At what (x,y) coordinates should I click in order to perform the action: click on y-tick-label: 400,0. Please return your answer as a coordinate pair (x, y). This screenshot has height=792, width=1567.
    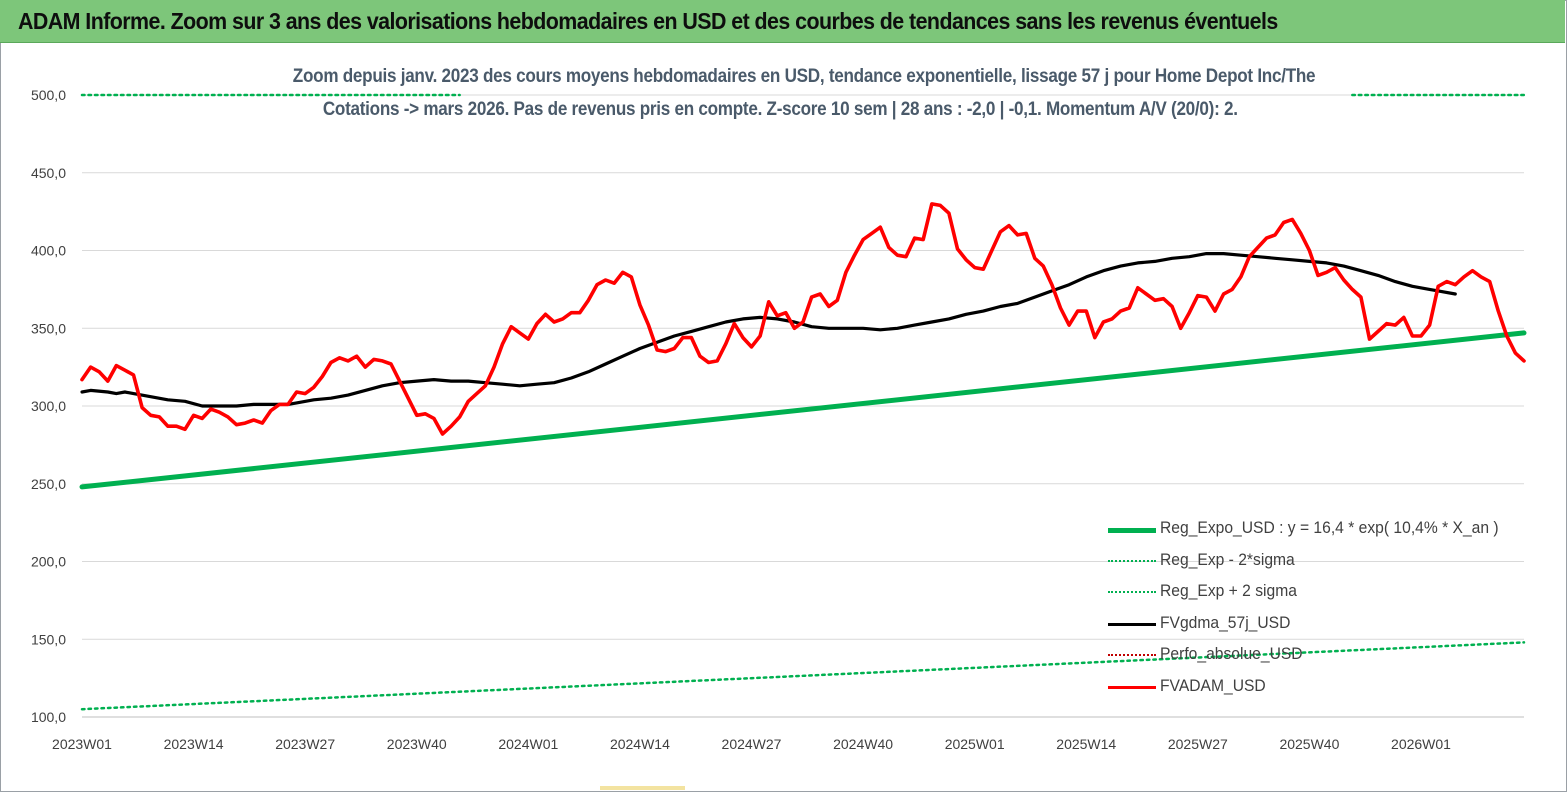
    Looking at the image, I should click on (48, 251).